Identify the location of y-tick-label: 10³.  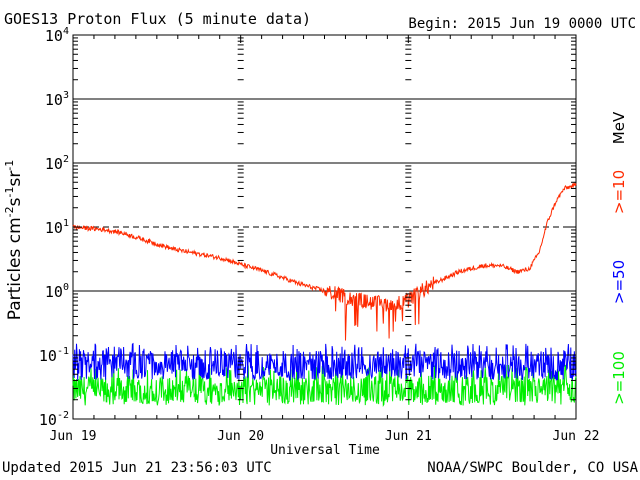
(57, 99).